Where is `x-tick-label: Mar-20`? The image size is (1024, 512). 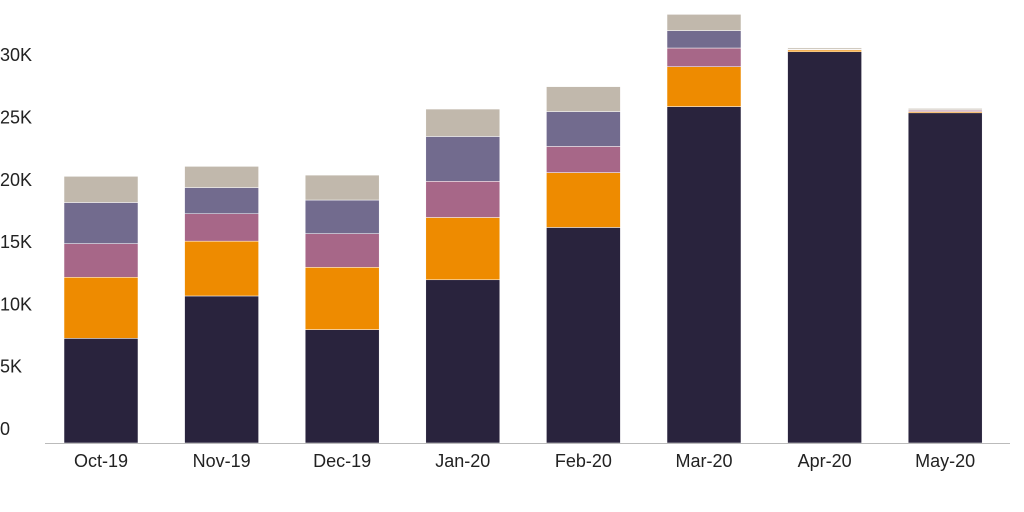
x-tick-label: Mar-20 is located at coordinates (703, 461).